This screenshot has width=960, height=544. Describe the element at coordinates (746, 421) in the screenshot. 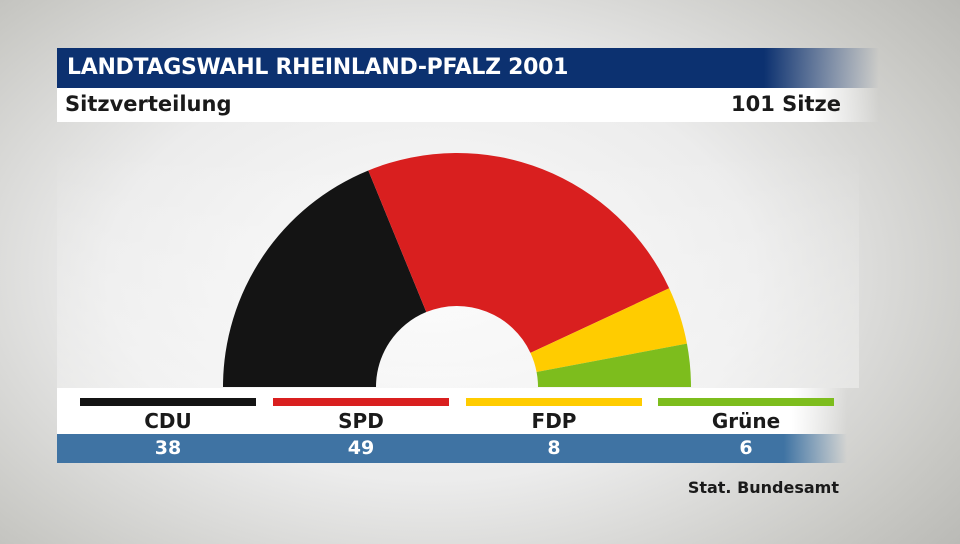

I see `legend-label-gruene: Grüne` at that location.